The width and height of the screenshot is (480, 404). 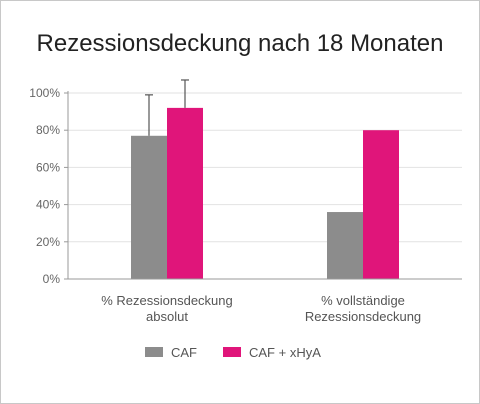 What do you see at coordinates (167, 300) in the screenshot?
I see `x-category-label: % Rezessionsdeckung` at bounding box center [167, 300].